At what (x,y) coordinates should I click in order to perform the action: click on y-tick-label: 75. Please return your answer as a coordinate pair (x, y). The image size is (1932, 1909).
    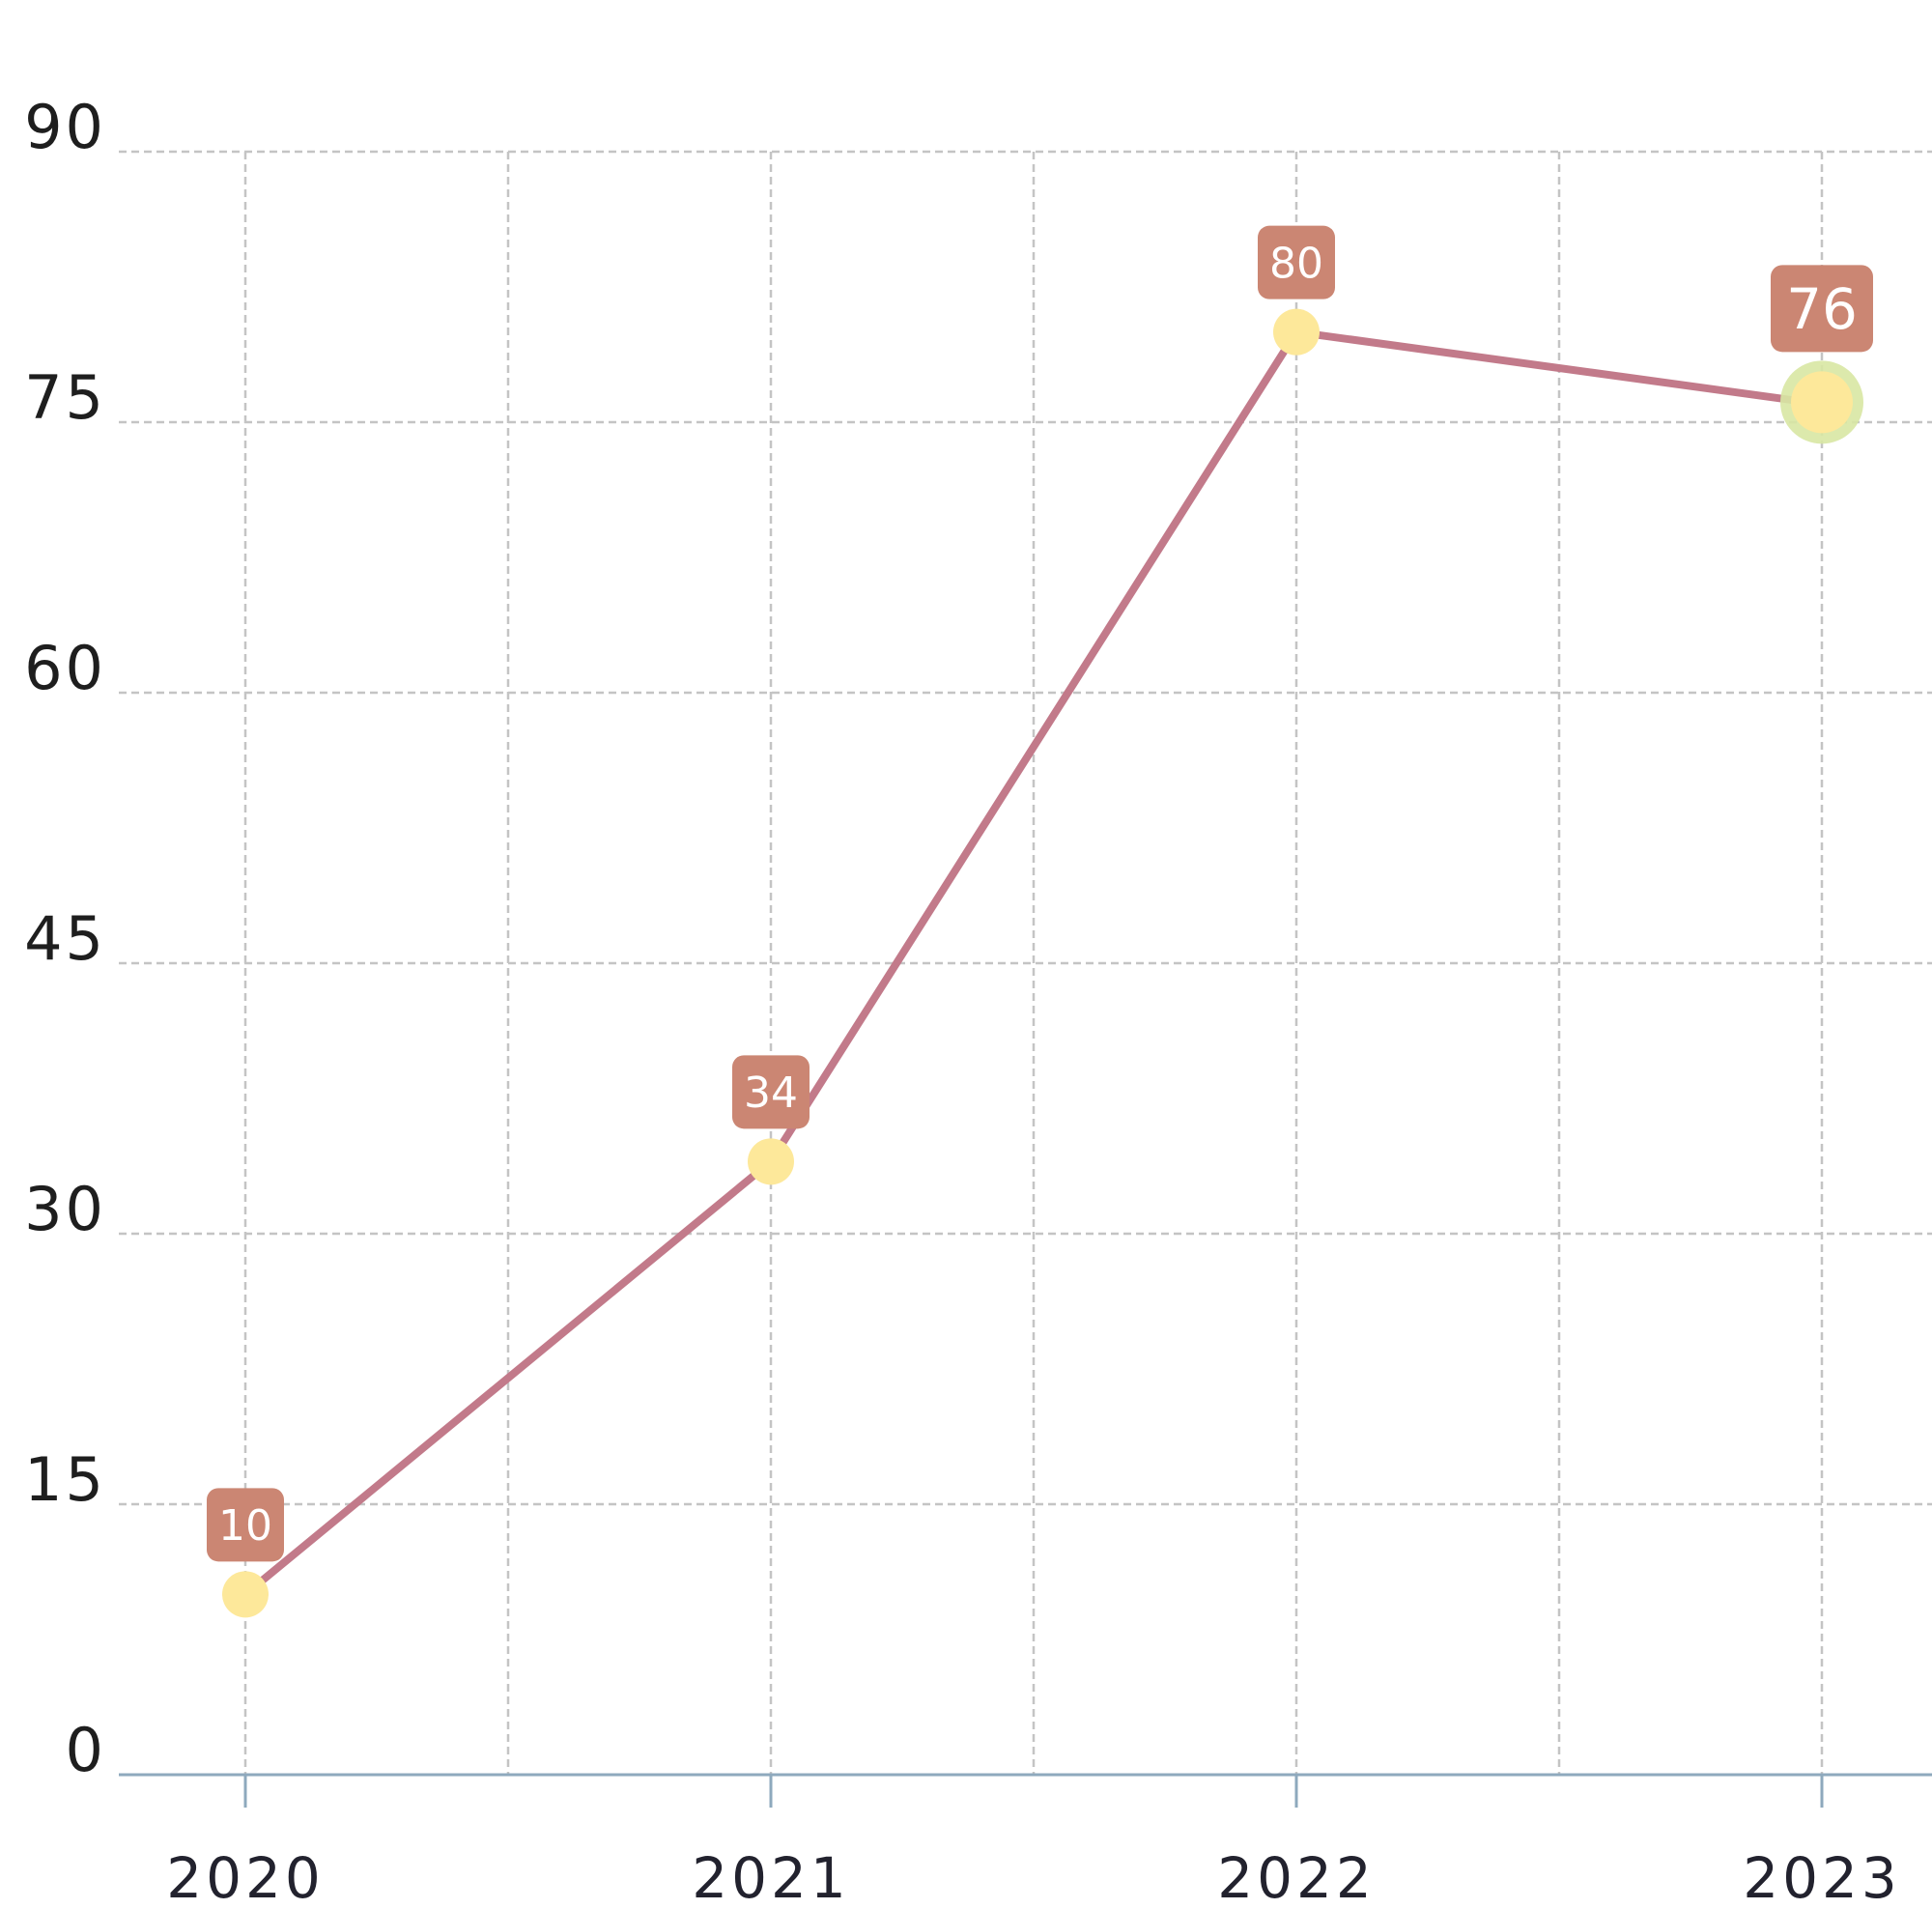
    Looking at the image, I should click on (65, 397).